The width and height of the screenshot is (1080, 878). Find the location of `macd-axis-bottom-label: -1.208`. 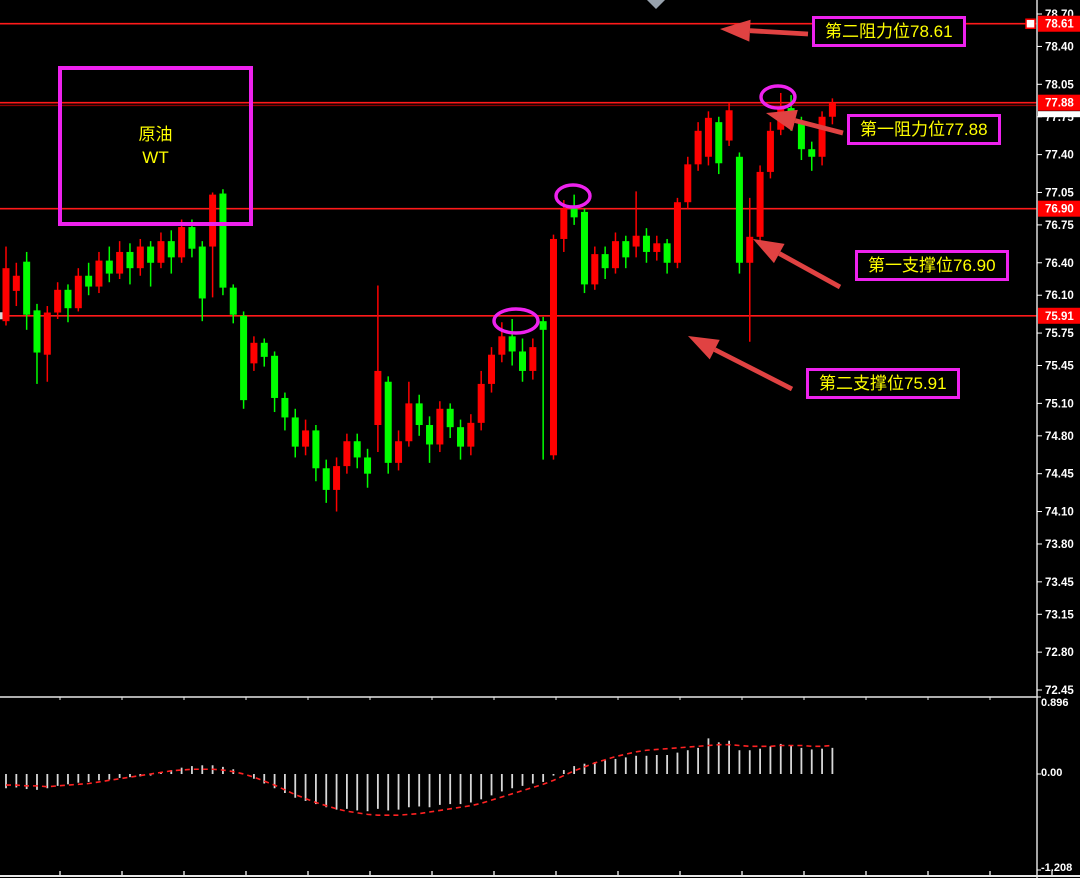

macd-axis-bottom-label: -1.208 is located at coordinates (1057, 868).